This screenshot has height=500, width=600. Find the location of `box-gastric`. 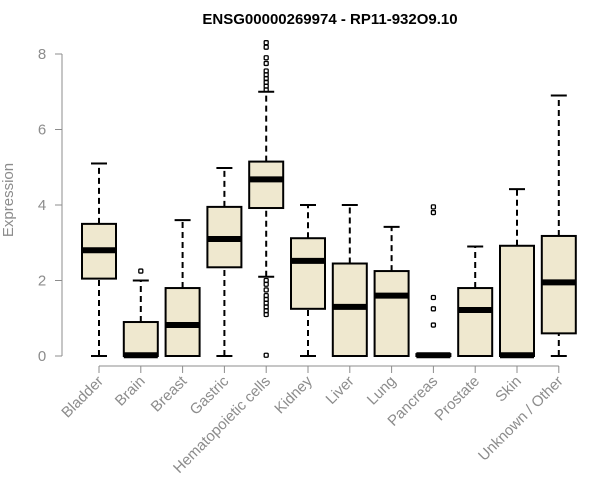

box-gastric is located at coordinates (224, 262).